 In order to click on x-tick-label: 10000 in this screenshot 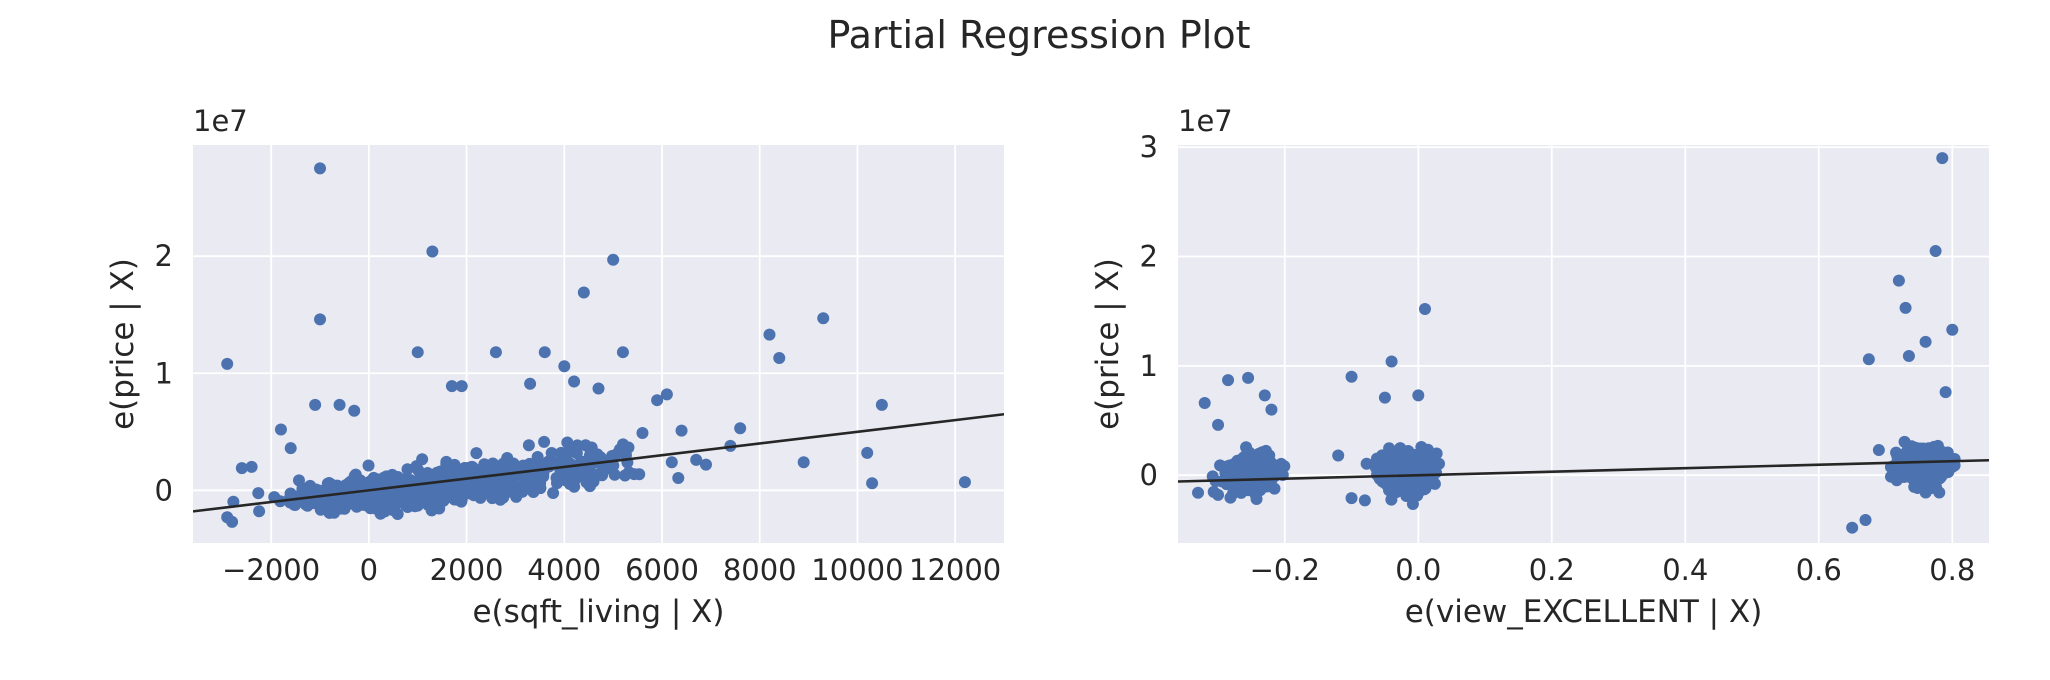, I will do `click(857, 570)`.